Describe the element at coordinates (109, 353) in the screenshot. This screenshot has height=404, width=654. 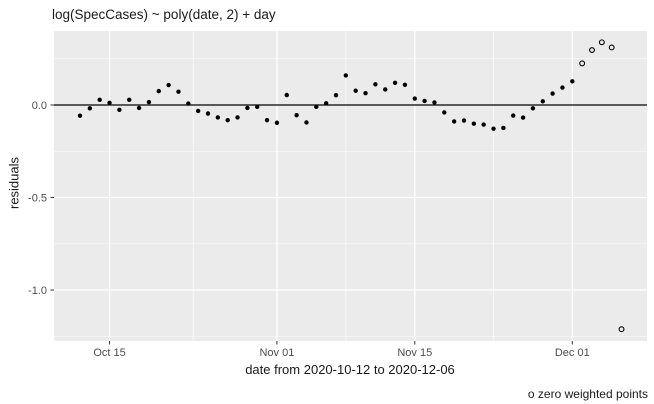
I see `x-tick-label: Oct 15` at that location.